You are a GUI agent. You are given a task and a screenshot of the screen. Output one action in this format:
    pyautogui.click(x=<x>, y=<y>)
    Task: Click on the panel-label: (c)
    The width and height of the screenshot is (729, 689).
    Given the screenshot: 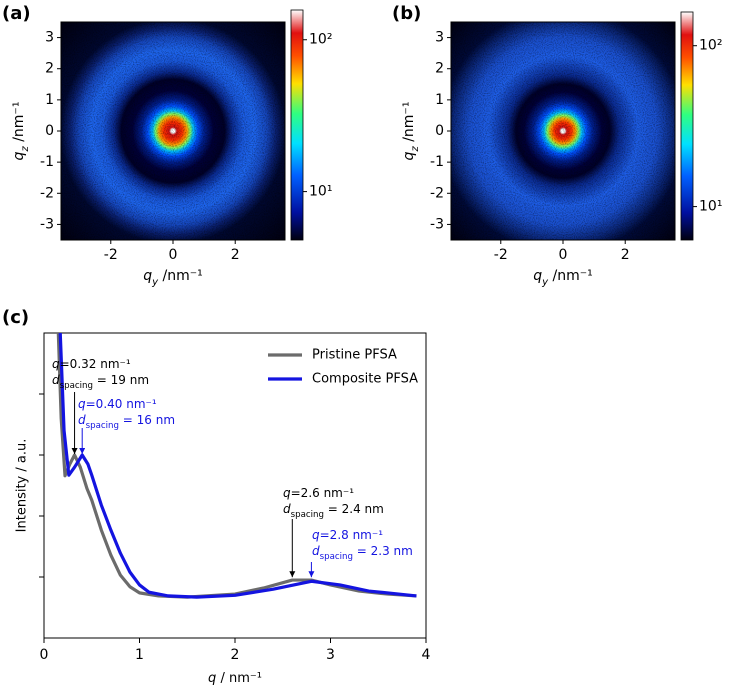 What is the action you would take?
    pyautogui.click(x=15, y=317)
    